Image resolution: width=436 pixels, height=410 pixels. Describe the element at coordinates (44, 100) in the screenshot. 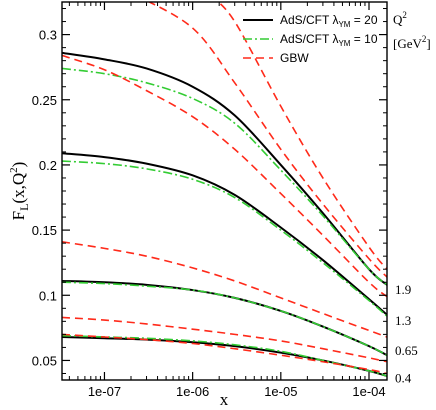

I see `y-tick-label: 0.25` at that location.